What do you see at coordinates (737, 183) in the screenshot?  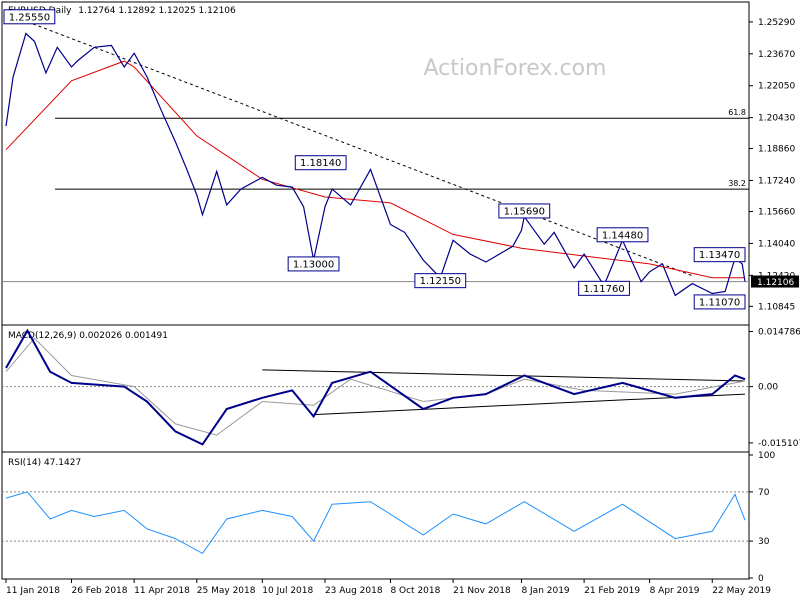 I see `fib-label: 38.2` at bounding box center [737, 183].